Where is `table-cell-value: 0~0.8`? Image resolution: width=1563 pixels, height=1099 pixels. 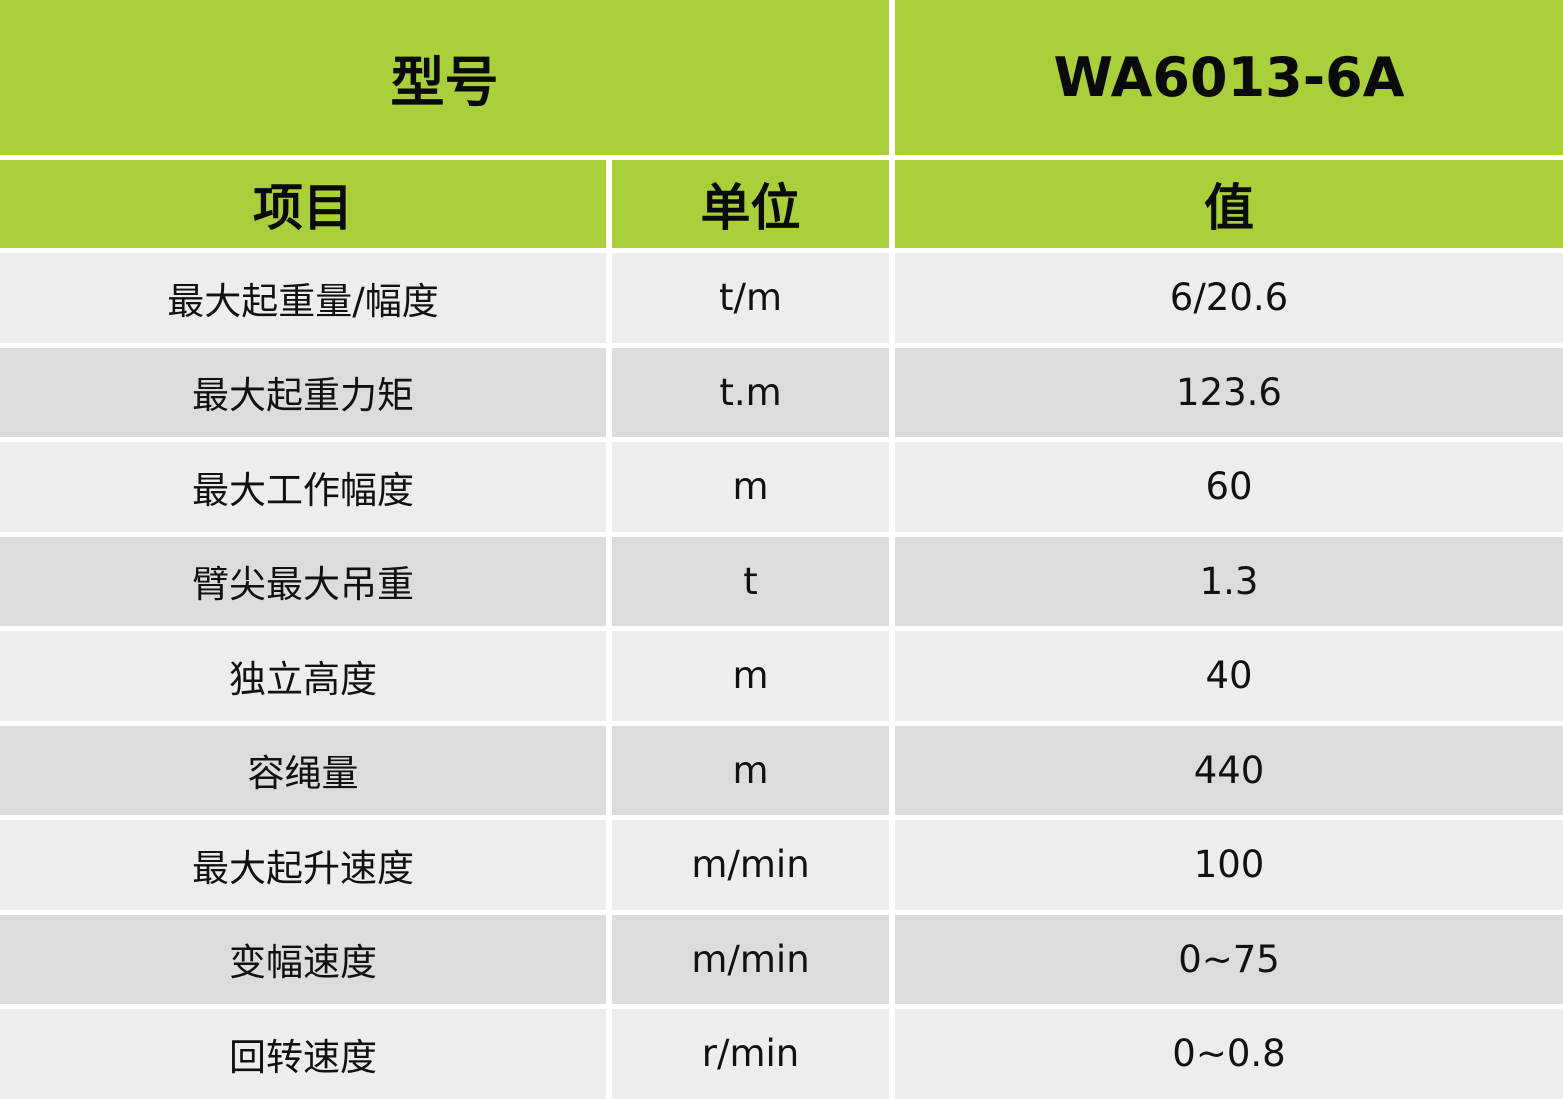
table-cell-value: 0~0.8 is located at coordinates (1229, 1054).